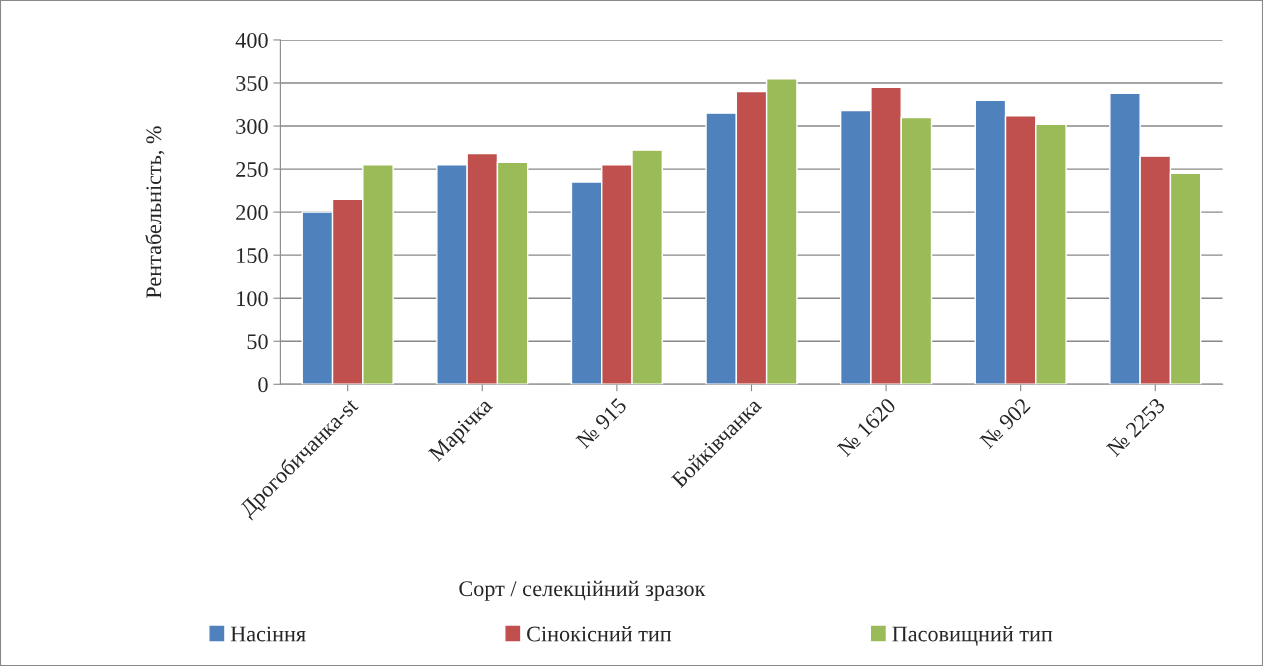 The height and width of the screenshot is (666, 1263). What do you see at coordinates (1005, 423) in the screenshot?
I see `x-tick-label: № 902` at bounding box center [1005, 423].